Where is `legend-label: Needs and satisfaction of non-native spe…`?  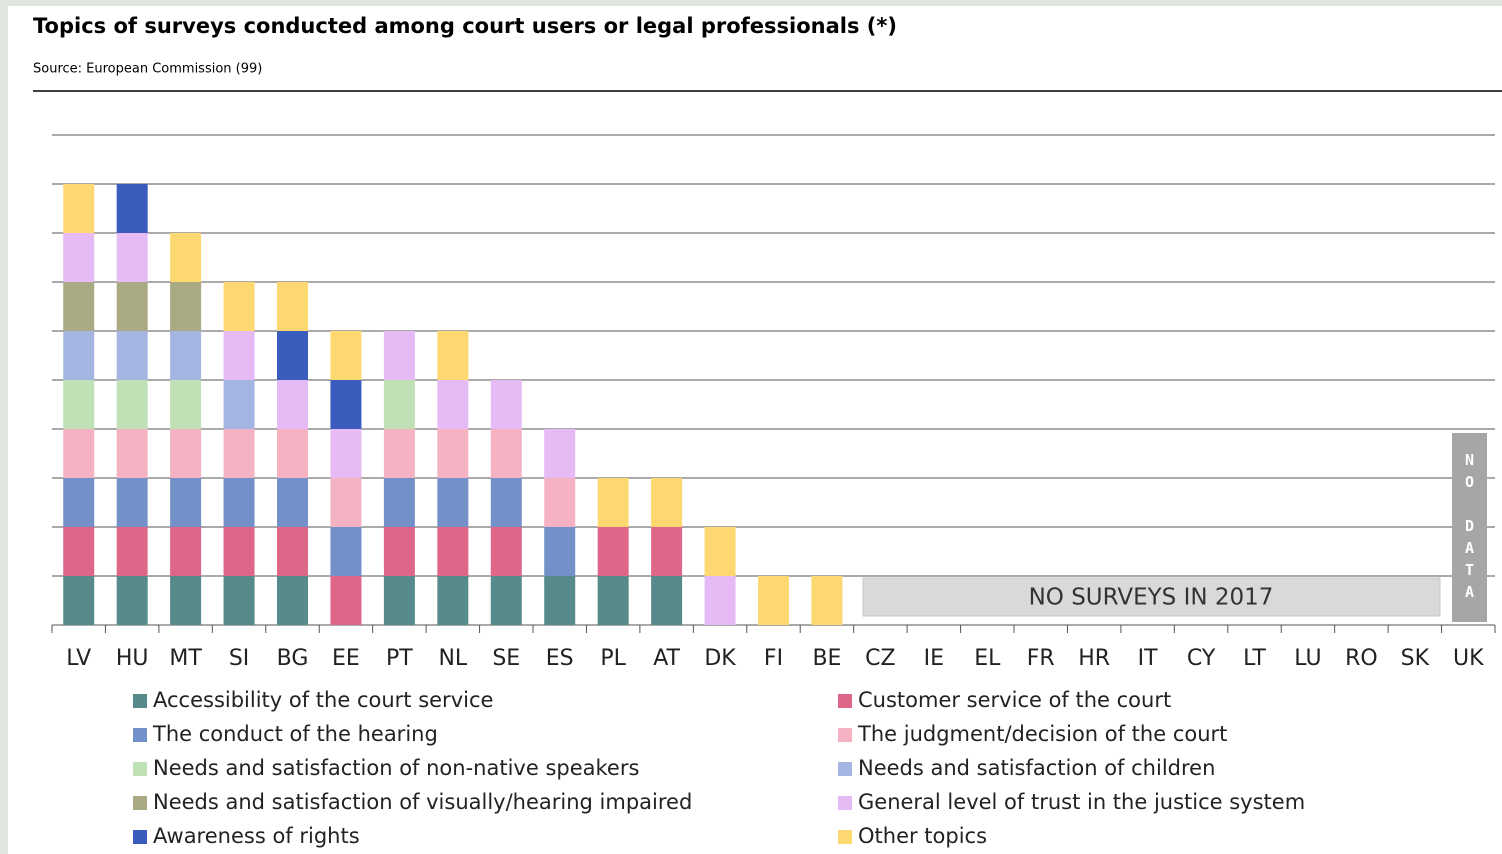
legend-label: Needs and satisfaction of non-native spe… is located at coordinates (396, 768).